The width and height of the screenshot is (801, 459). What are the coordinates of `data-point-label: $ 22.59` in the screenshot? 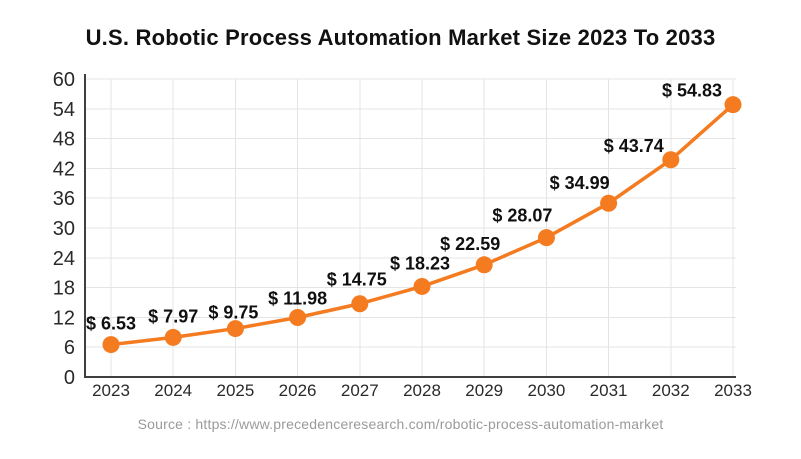 It's located at (470, 244).